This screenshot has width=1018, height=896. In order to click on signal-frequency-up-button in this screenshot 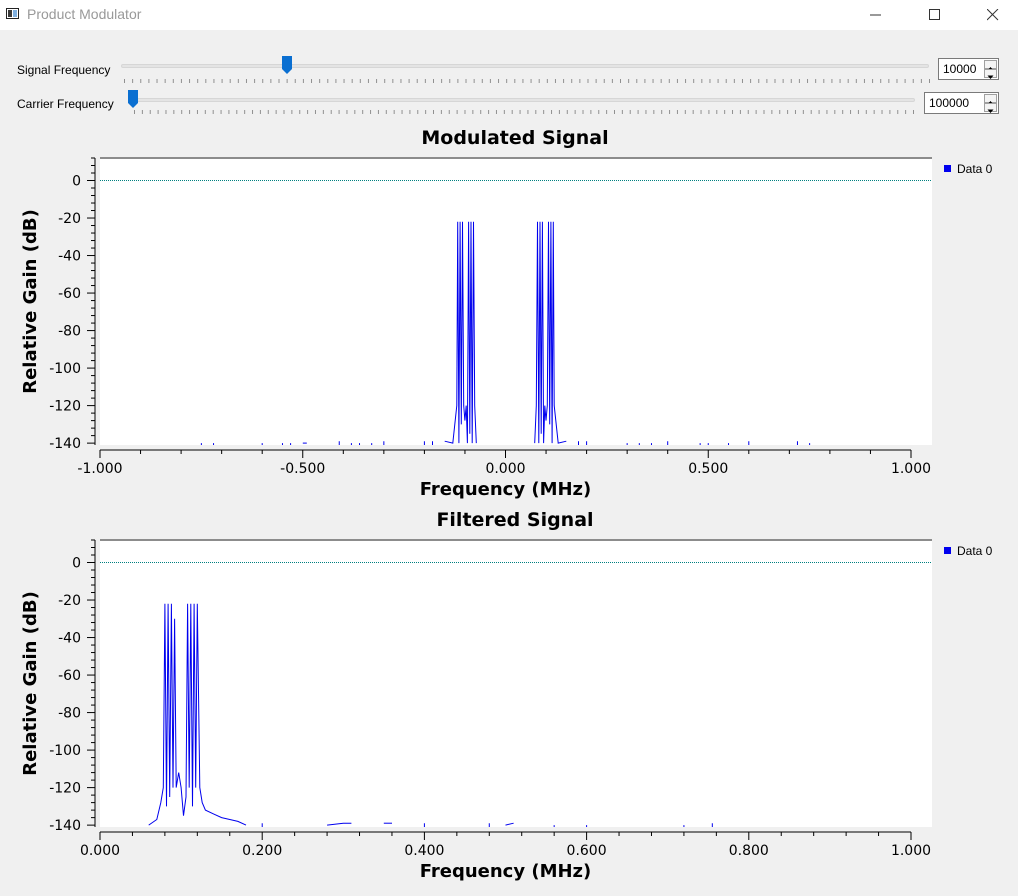, I will do `click(990, 65)`.